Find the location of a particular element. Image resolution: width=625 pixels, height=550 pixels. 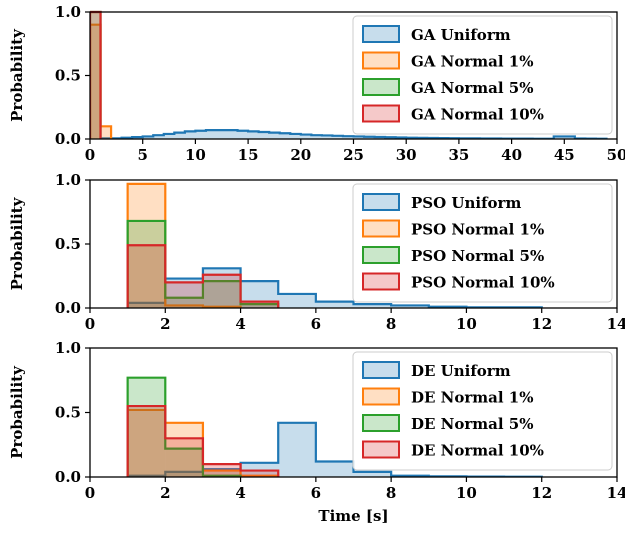

x-tick-label: 25 is located at coordinates (353, 155).